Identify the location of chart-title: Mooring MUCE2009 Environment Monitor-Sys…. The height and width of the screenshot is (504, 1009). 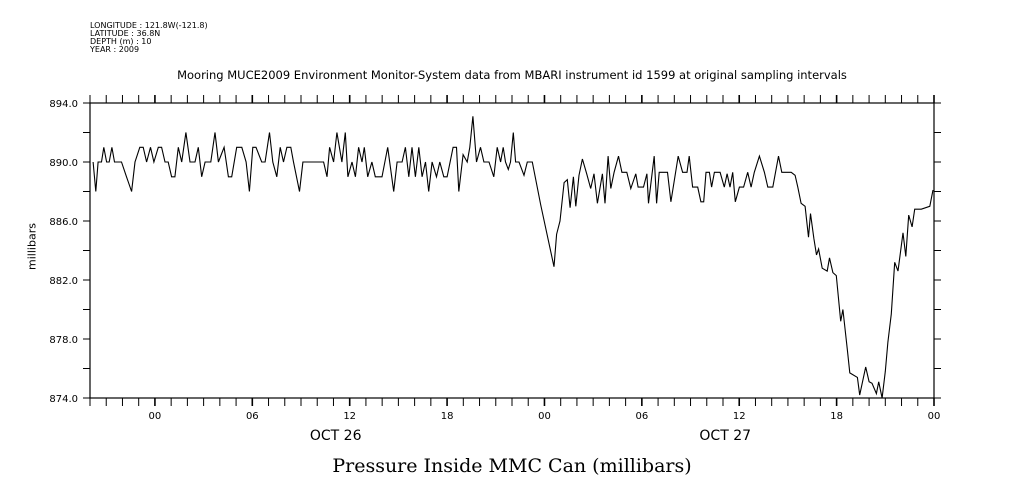
(512, 75).